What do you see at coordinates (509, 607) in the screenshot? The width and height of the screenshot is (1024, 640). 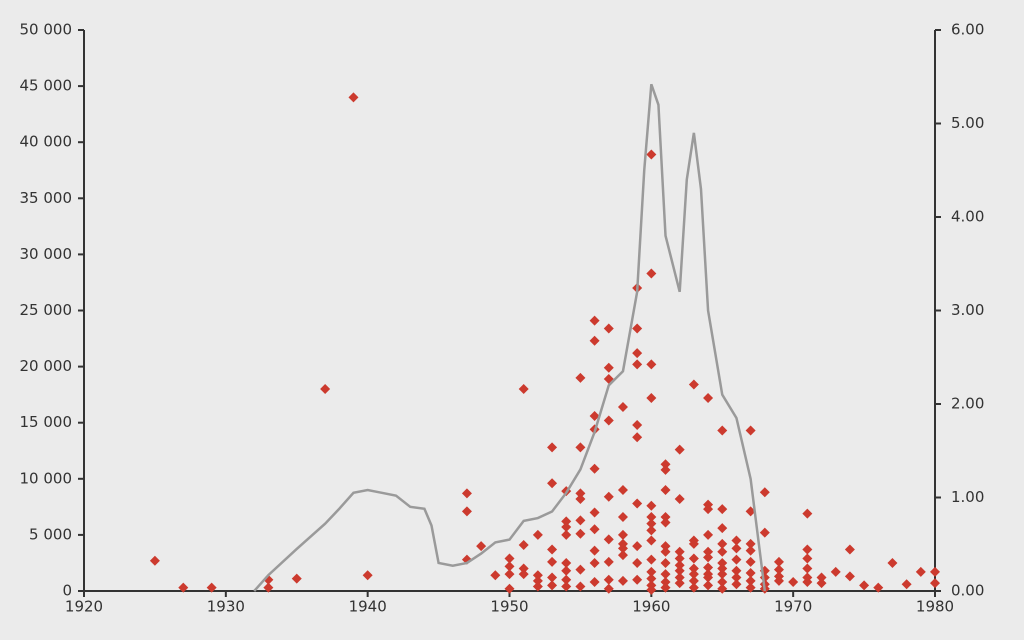 I see `x-tick-label: 1950` at bounding box center [509, 607].